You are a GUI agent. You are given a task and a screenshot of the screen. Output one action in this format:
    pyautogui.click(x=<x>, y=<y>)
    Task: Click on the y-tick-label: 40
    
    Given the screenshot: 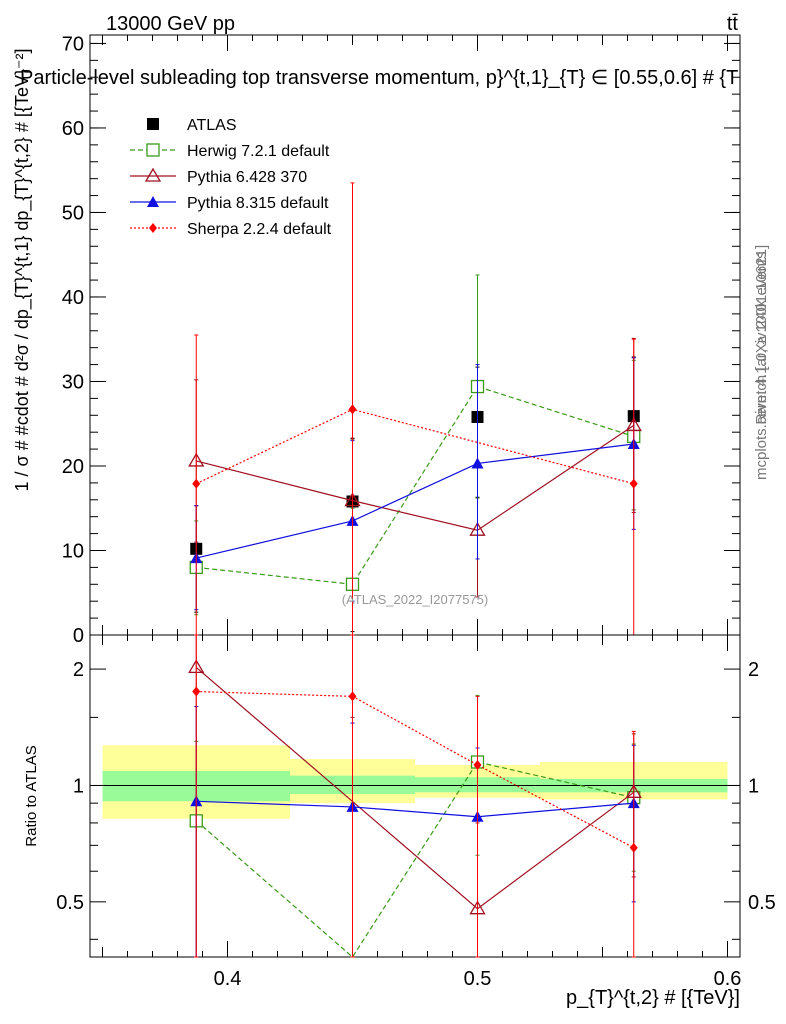 What is the action you would take?
    pyautogui.click(x=73, y=298)
    